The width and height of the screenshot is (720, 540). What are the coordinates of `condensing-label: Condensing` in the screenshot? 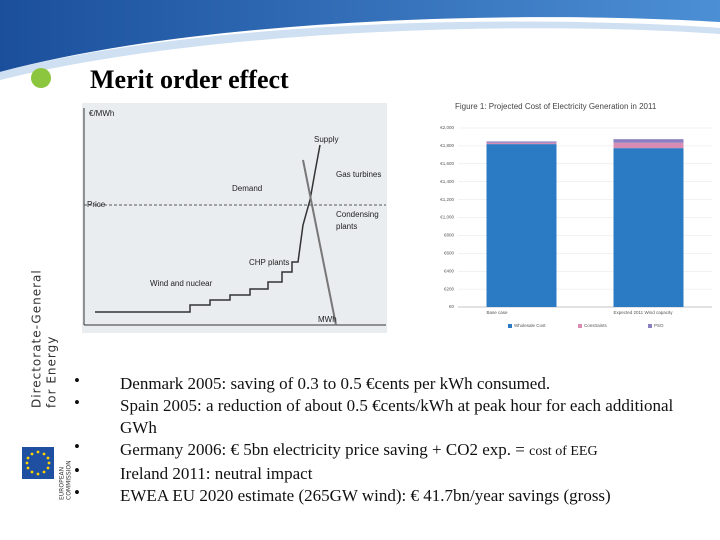 It's located at (357, 214).